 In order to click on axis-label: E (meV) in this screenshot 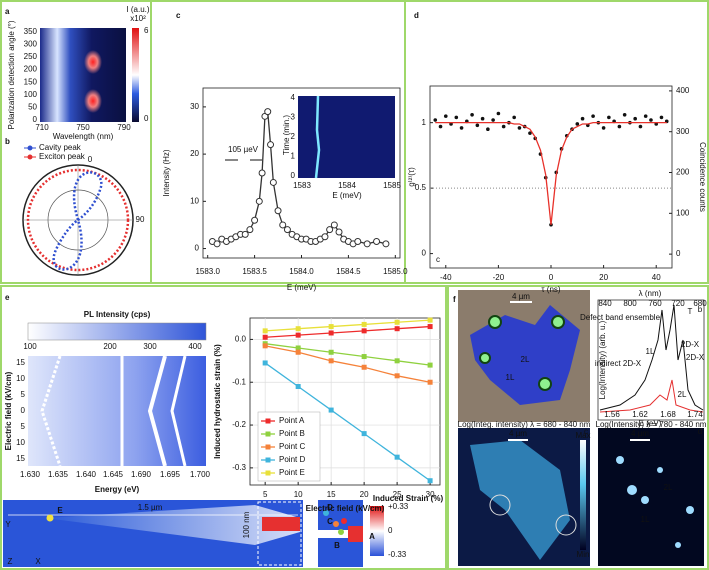, I will do `click(347, 195)`.